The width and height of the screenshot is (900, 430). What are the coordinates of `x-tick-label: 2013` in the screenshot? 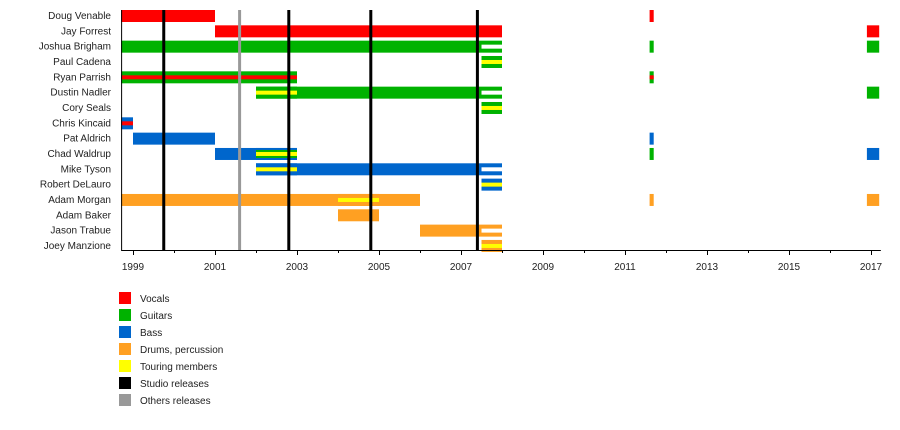 It's located at (707, 267).